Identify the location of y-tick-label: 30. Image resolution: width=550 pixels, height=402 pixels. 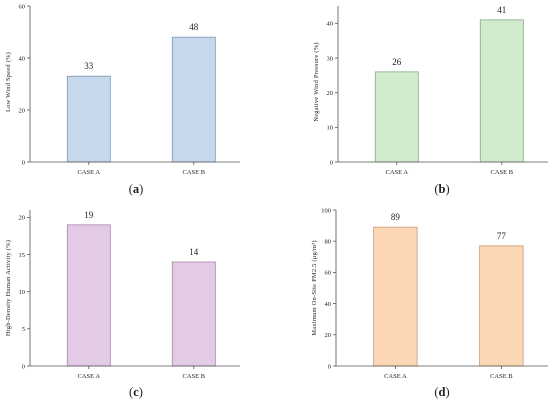
(330, 58).